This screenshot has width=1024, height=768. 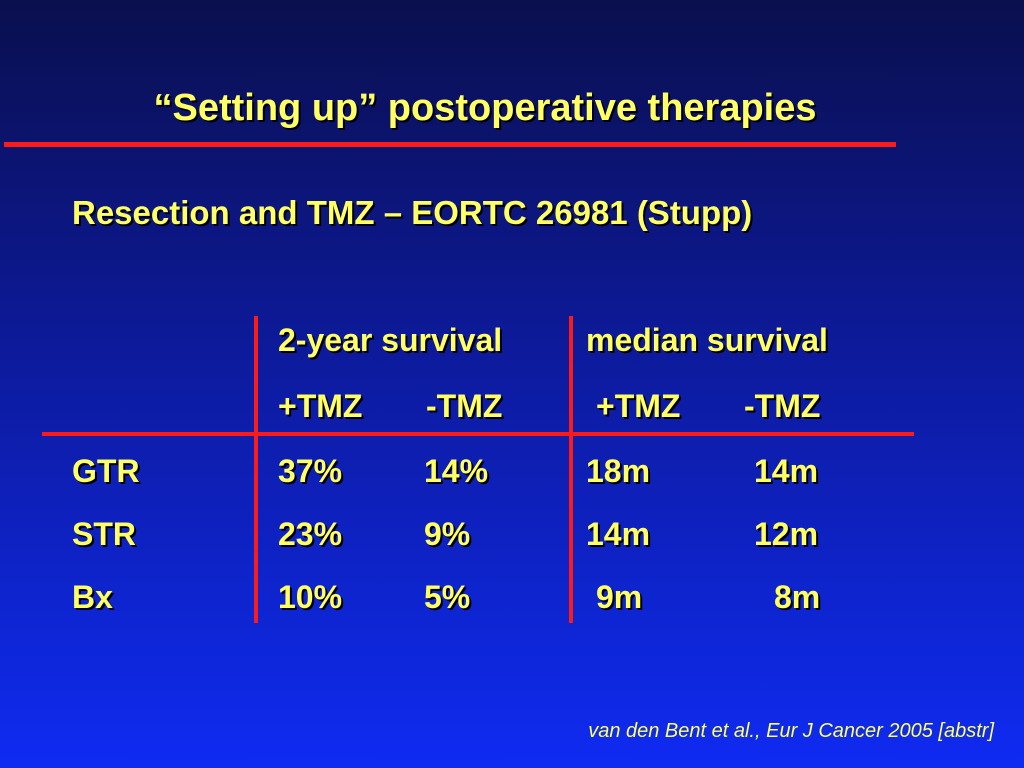 I want to click on slide-subtitle: Resection and TMZ – EORTC 26981 (Stupp), so click(x=412, y=212).